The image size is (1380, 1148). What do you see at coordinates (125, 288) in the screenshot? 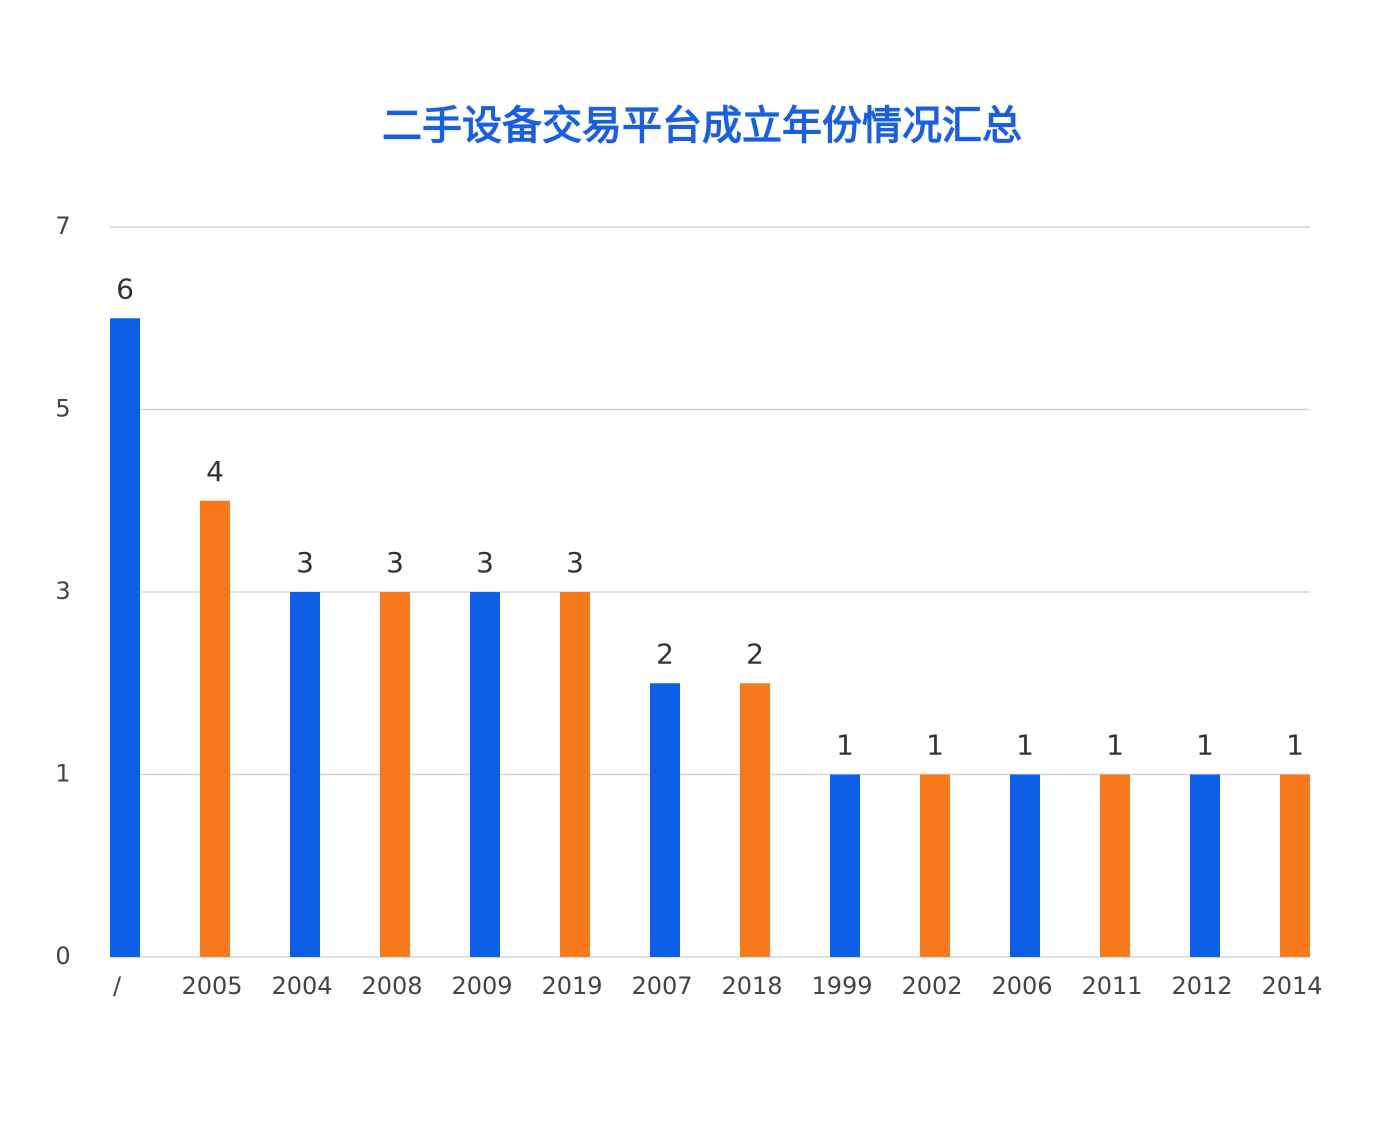
I see `value-label: 6` at bounding box center [125, 288].